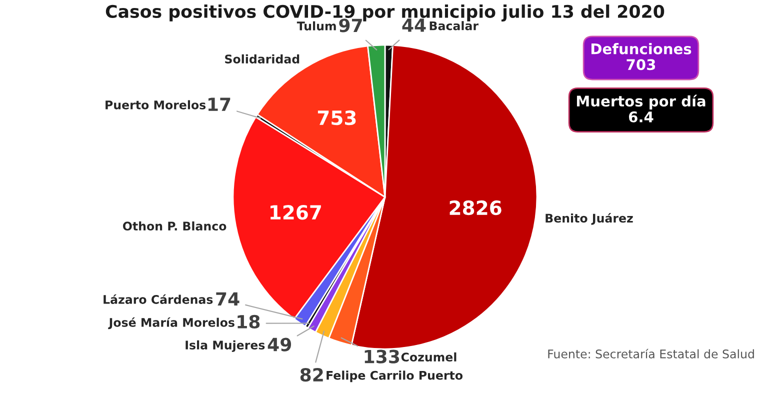 The width and height of the screenshot is (768, 400). I want to click on data-label: 2826, so click(476, 208).